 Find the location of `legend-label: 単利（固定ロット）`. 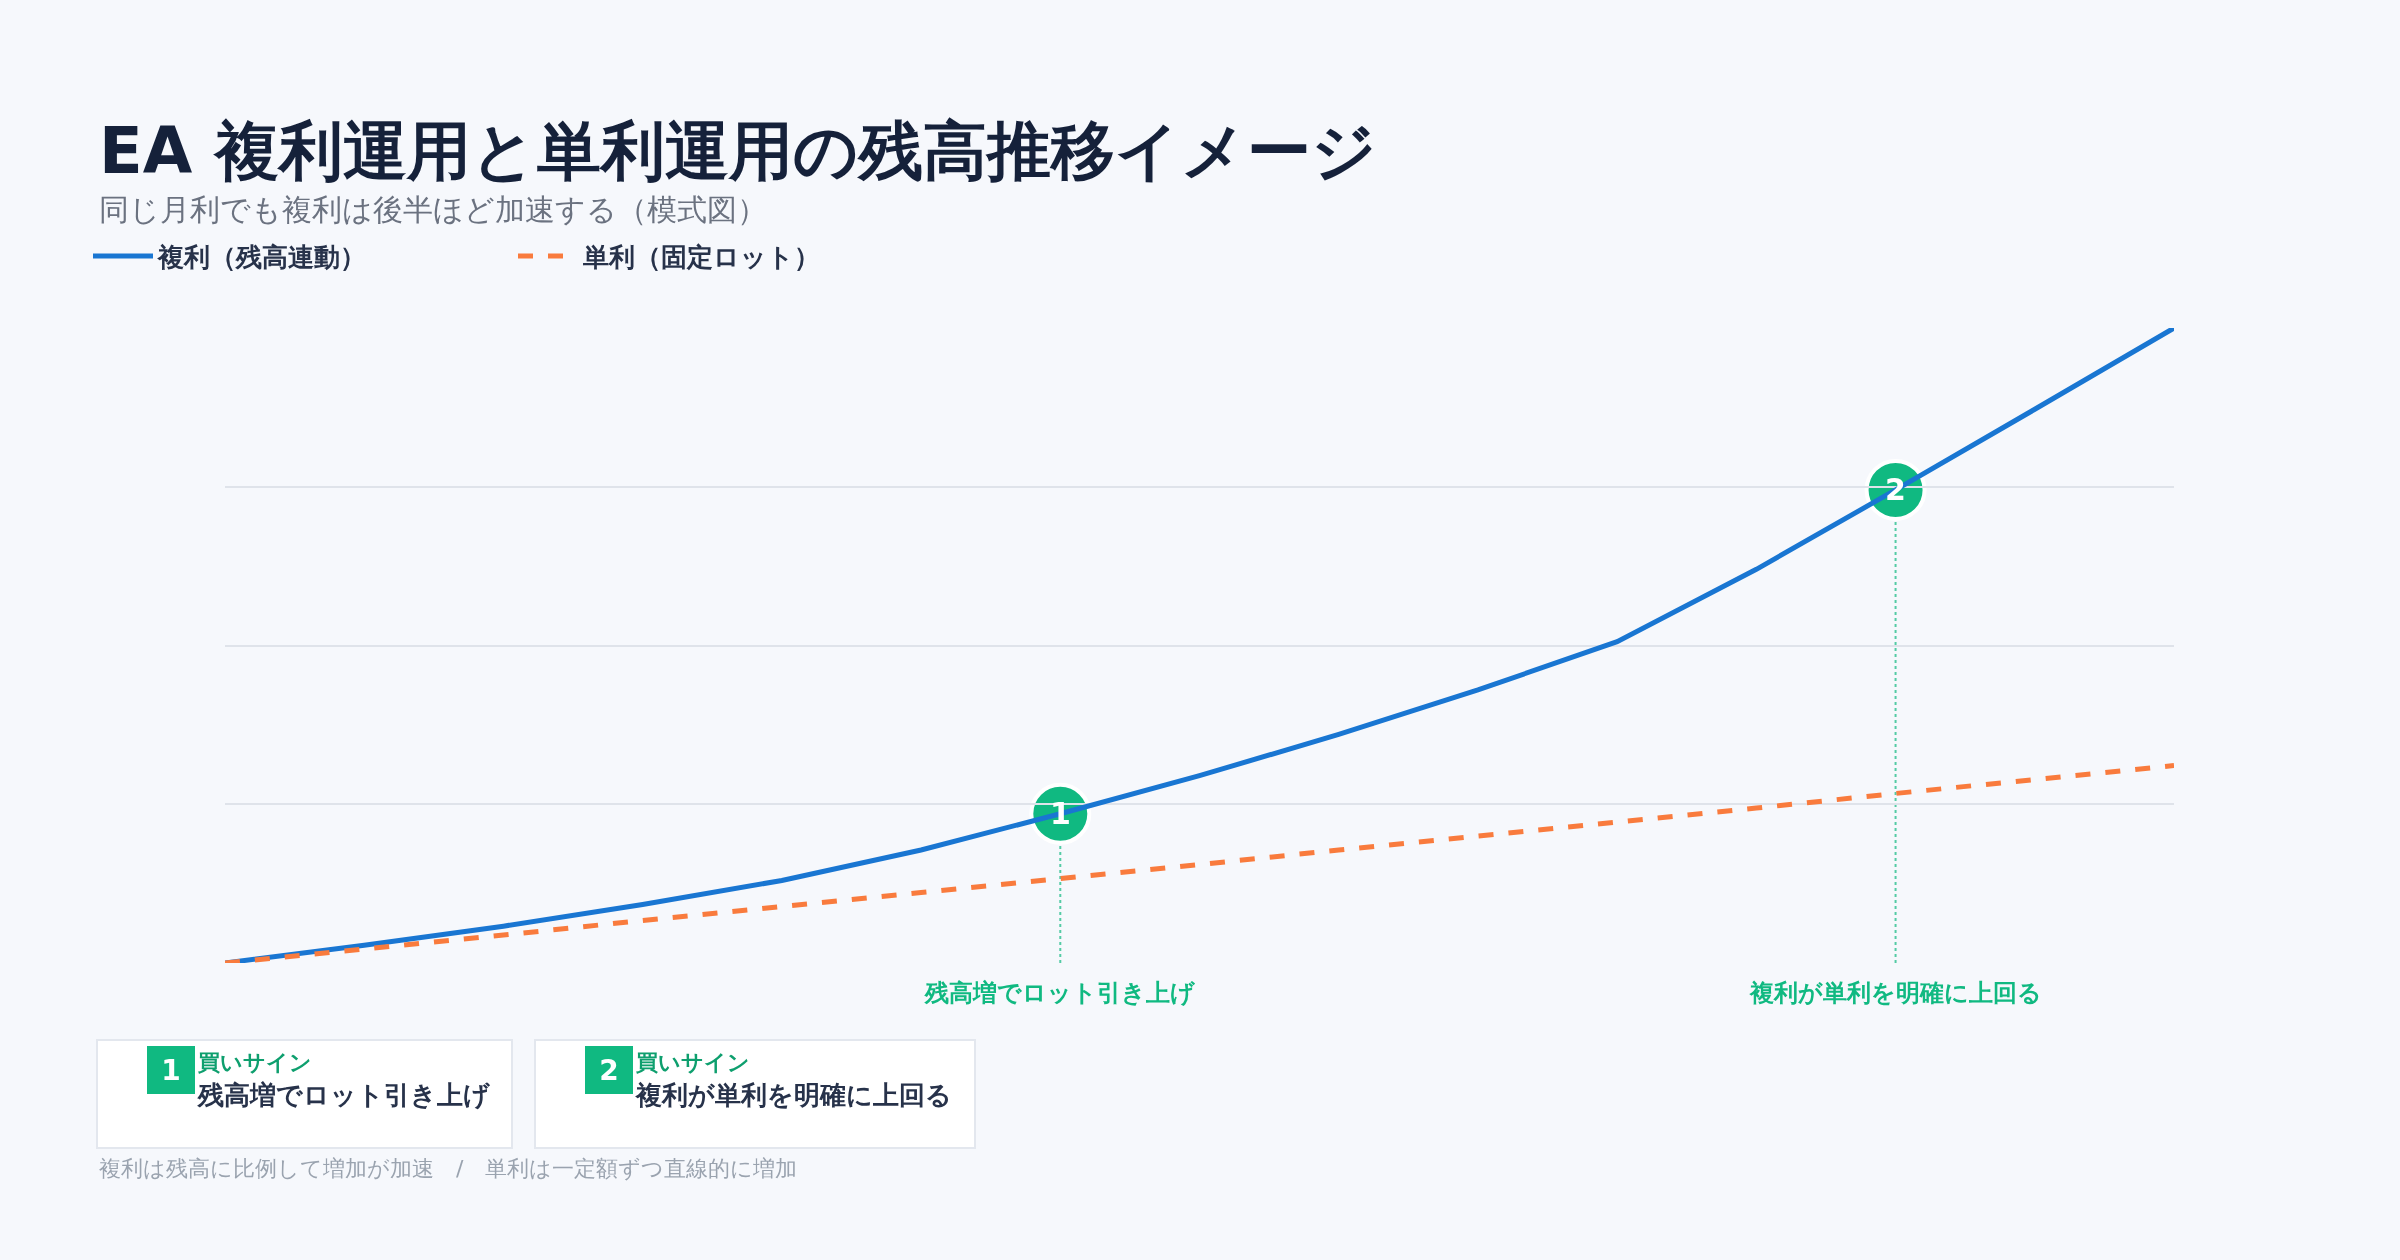

legend-label: 単利（固定ロット） is located at coordinates (701, 257).